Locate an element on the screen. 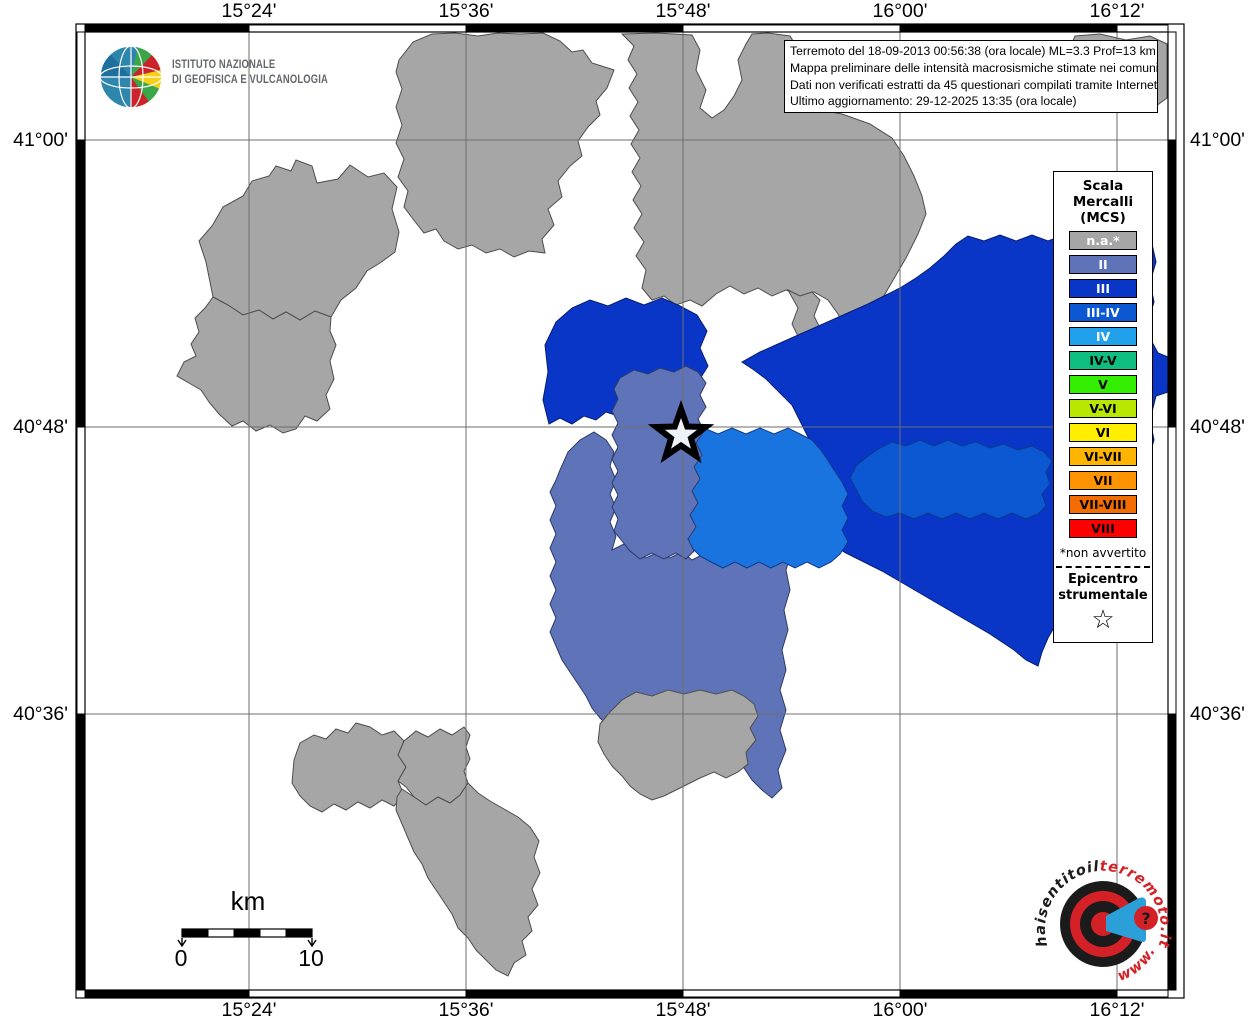 This screenshot has height=1024, width=1256. region-iii-northwest is located at coordinates (625, 361).